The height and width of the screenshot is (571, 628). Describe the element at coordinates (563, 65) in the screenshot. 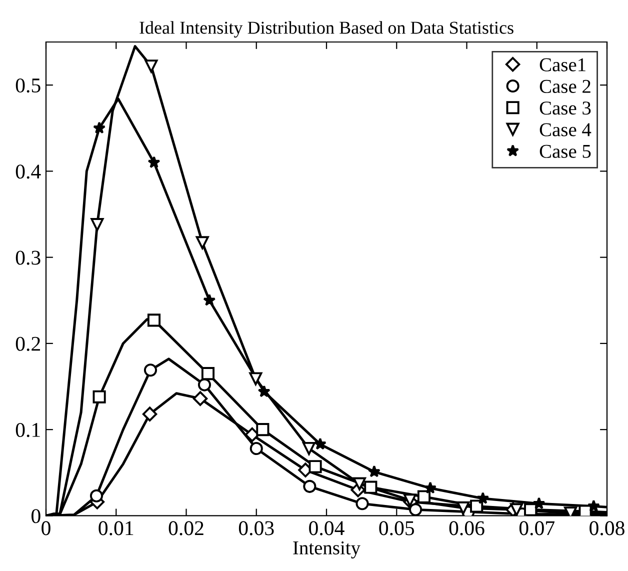

I see `legend-label: Case1` at that location.